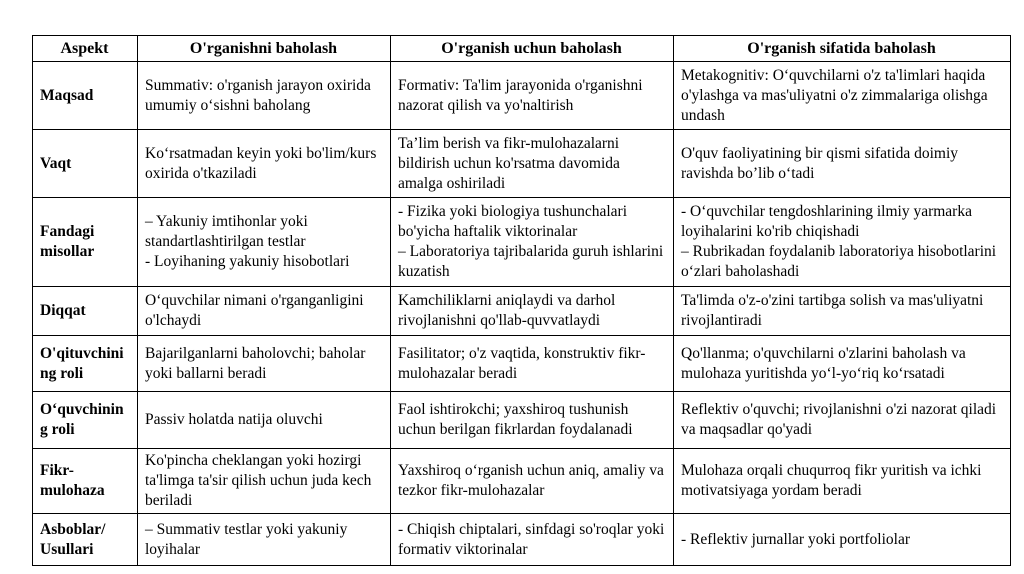 Image resolution: width=1024 pixels, height=574 pixels. Describe the element at coordinates (85, 420) in the screenshot. I see `row-header-oquvchining-roli: O‘quvchining roli` at that location.